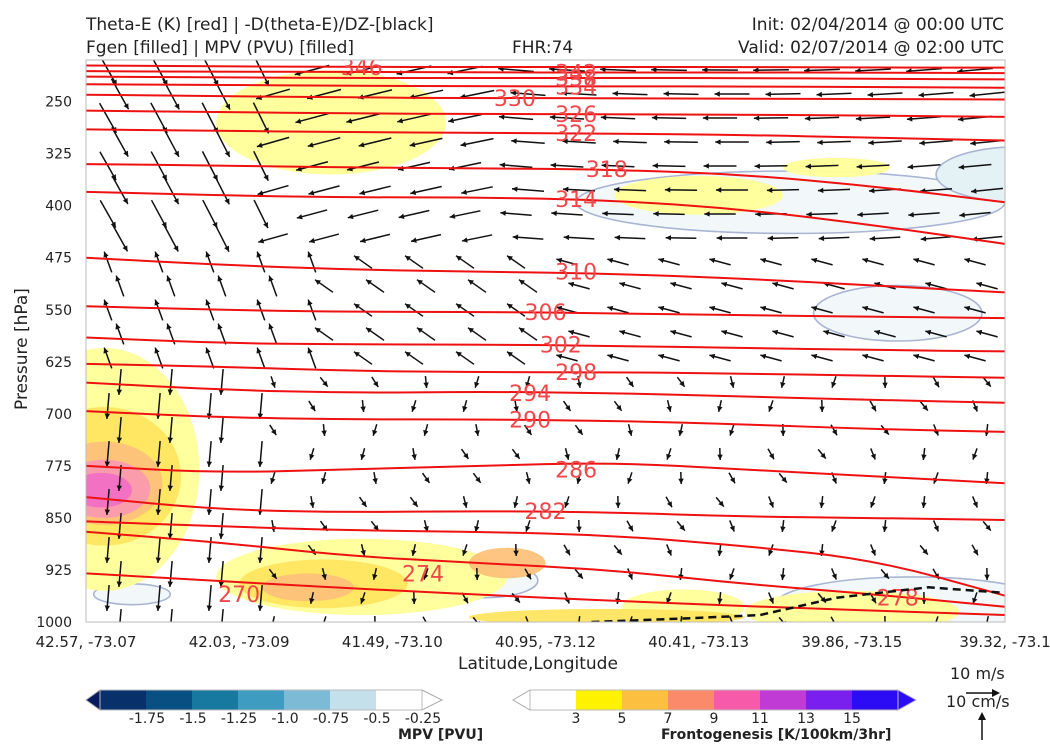 The width and height of the screenshot is (1050, 750). Describe the element at coordinates (543, 48) in the screenshot. I see `header-fhr: FHR:74` at that location.